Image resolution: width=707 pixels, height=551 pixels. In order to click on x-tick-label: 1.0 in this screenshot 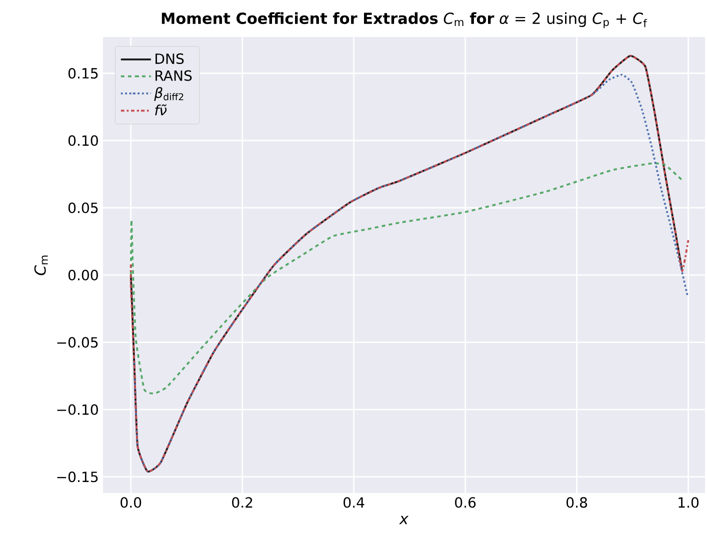, I will do `click(688, 502)`.